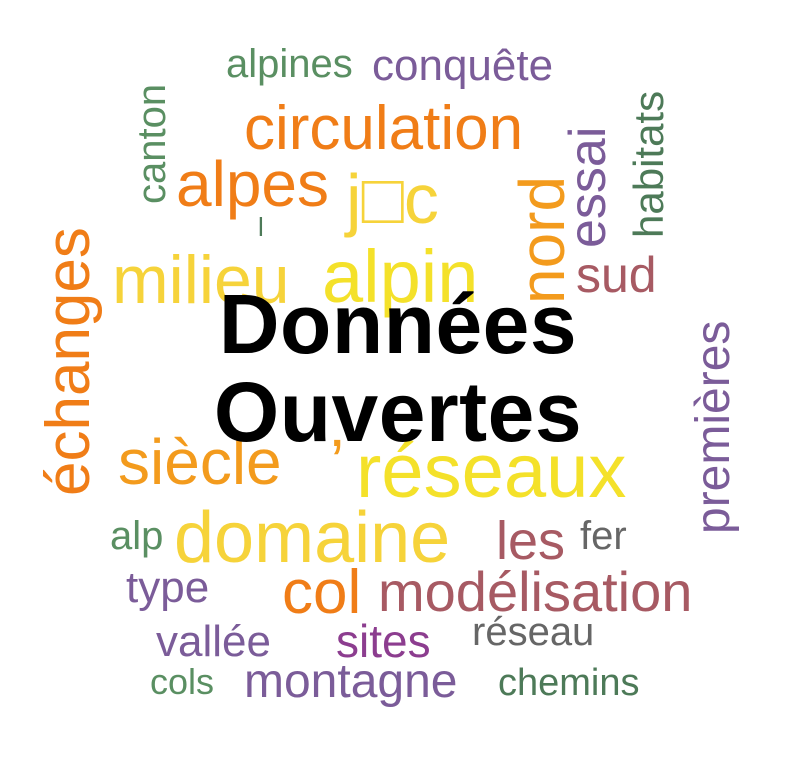  I want to click on word-reseau: réseau, so click(533, 632).